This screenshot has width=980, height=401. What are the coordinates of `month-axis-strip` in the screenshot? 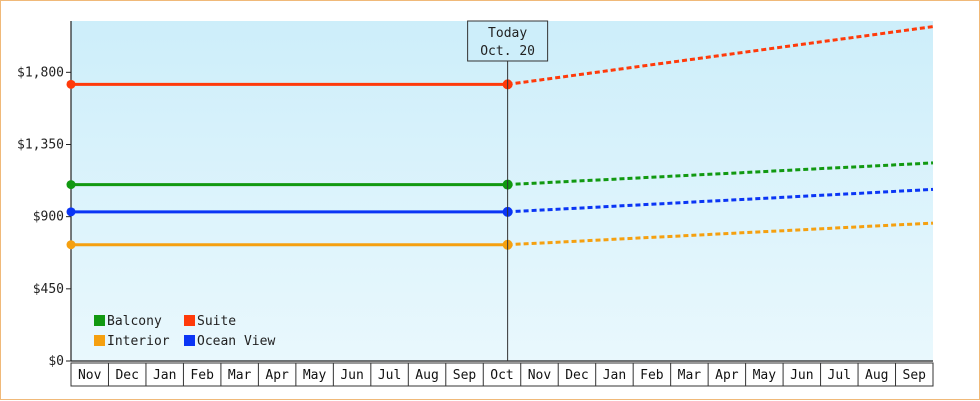 It's located at (502, 374).